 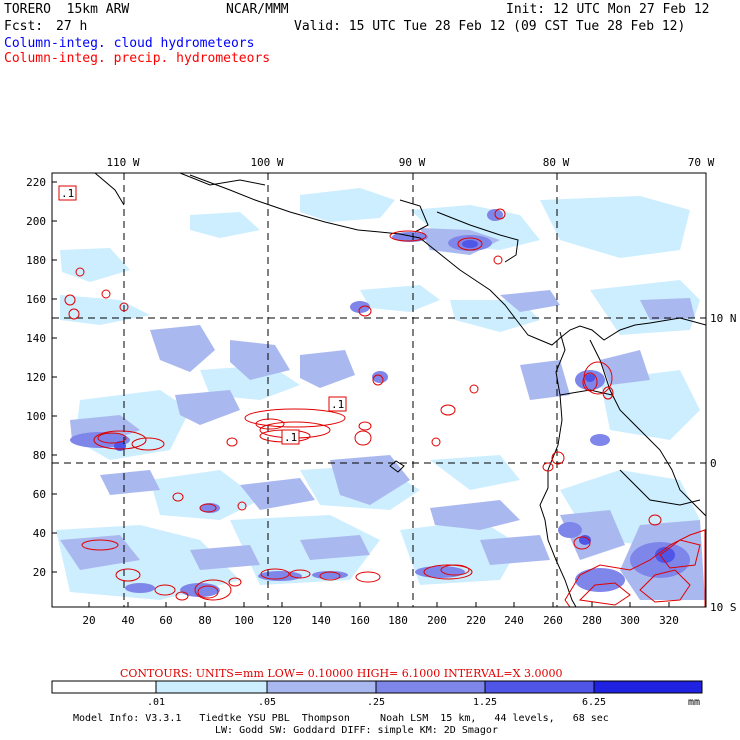 What do you see at coordinates (282, 620) in the screenshot?
I see `x-tick-label: 120` at bounding box center [282, 620].